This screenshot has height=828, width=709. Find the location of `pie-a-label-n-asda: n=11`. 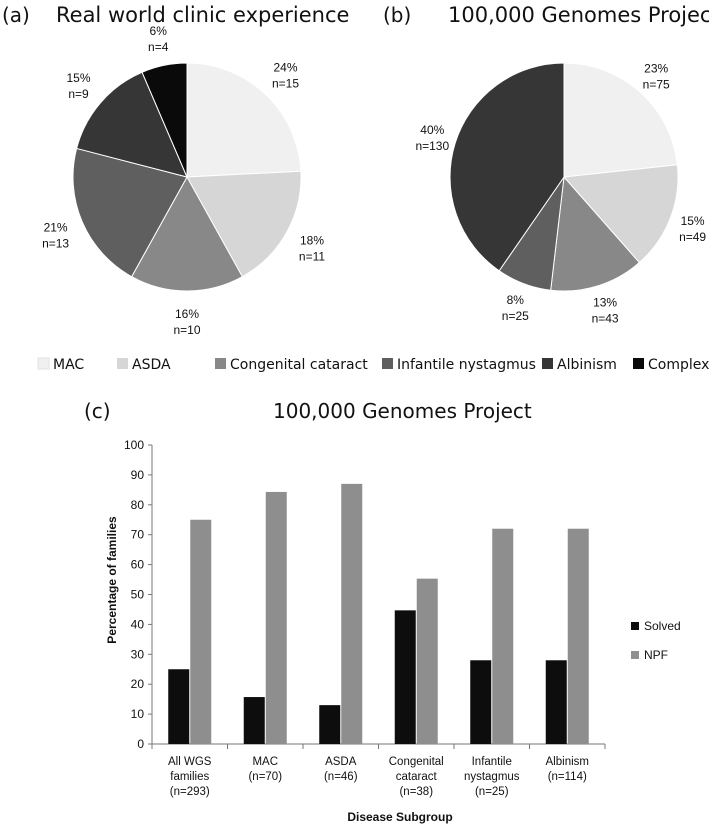

pie-a-label-n-asda: n=11 is located at coordinates (312, 256).